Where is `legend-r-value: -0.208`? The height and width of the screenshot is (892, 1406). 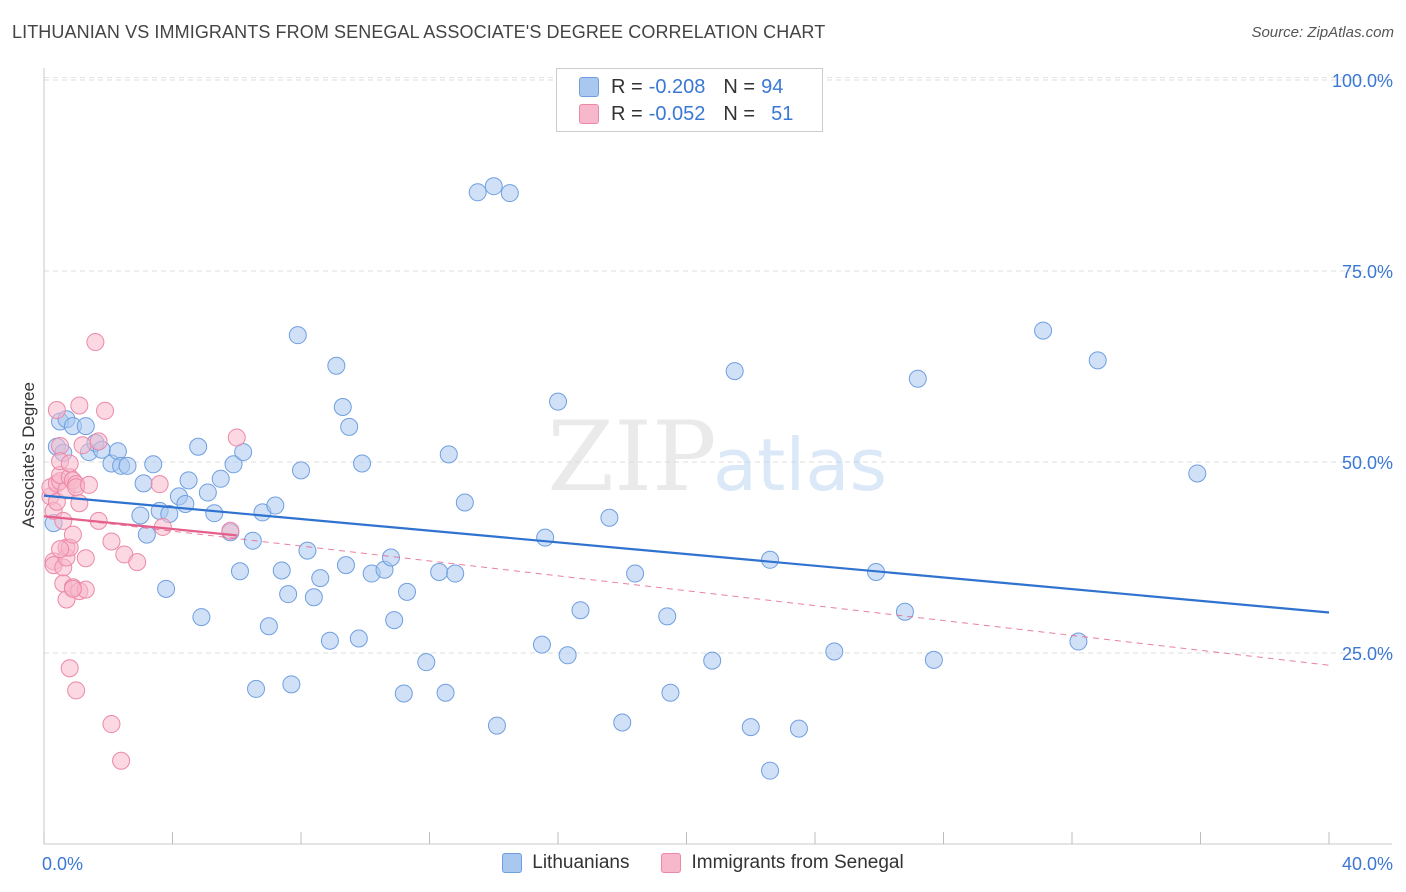
legend-r-value: -0.208 is located at coordinates (677, 86).